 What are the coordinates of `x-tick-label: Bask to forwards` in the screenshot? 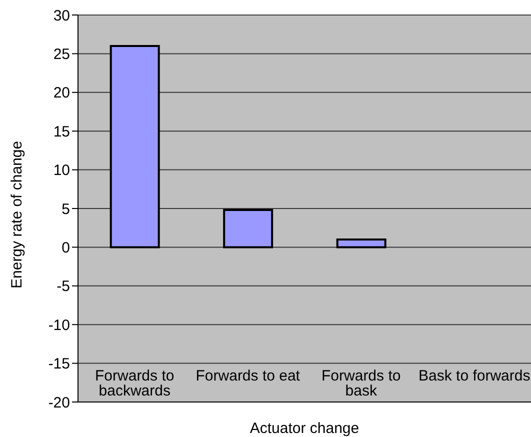 It's located at (474, 376).